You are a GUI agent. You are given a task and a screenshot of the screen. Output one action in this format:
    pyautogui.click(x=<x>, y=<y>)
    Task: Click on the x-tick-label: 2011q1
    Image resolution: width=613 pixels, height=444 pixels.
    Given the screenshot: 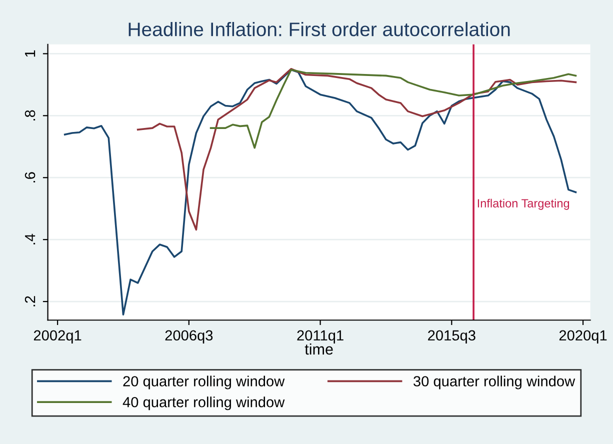 What is the action you would take?
    pyautogui.click(x=320, y=337)
    